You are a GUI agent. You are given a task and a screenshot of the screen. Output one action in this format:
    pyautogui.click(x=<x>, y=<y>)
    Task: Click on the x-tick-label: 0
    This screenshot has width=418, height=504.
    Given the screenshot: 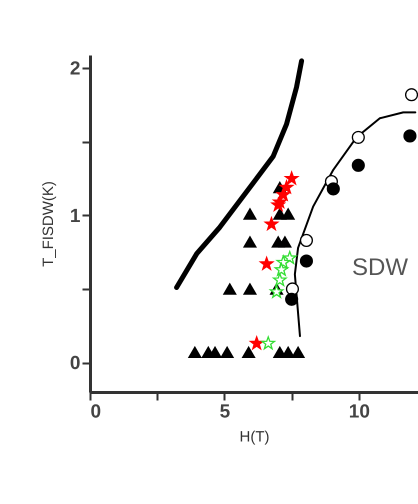 What is the action you would take?
    pyautogui.click(x=96, y=412)
    